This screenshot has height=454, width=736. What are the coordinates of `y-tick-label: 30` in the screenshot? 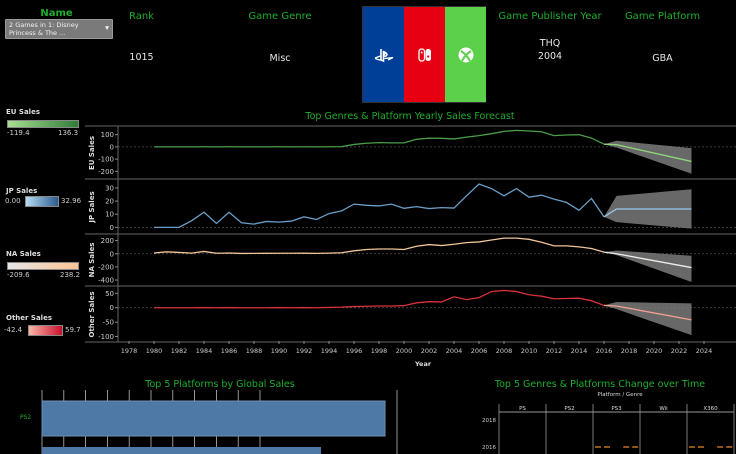 It's located at (109, 188).